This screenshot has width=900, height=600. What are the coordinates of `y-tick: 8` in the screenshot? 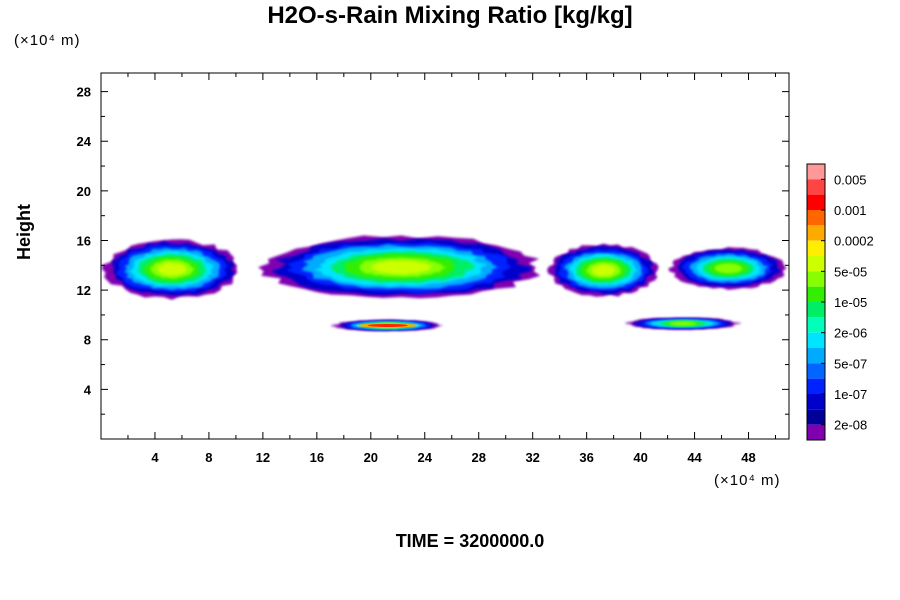 It's located at (436, 340).